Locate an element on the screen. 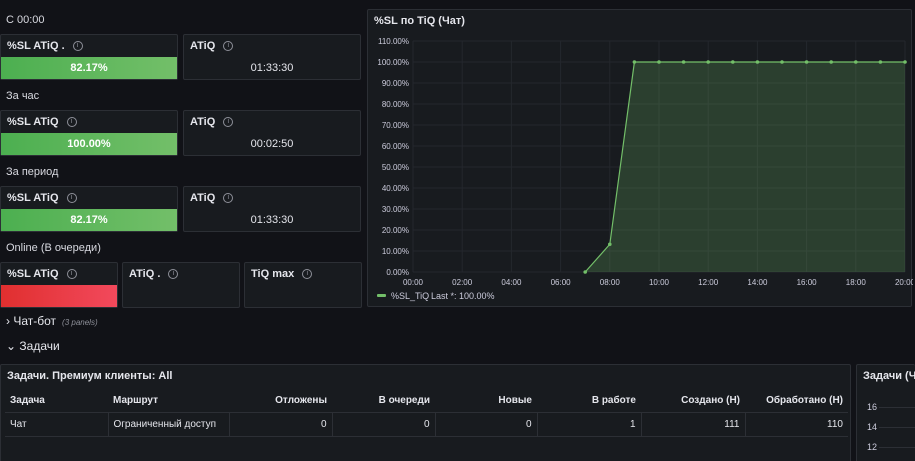 The width and height of the screenshot is (915, 461). stat-panel-sl-online: %SL ATiQ i is located at coordinates (59, 285).